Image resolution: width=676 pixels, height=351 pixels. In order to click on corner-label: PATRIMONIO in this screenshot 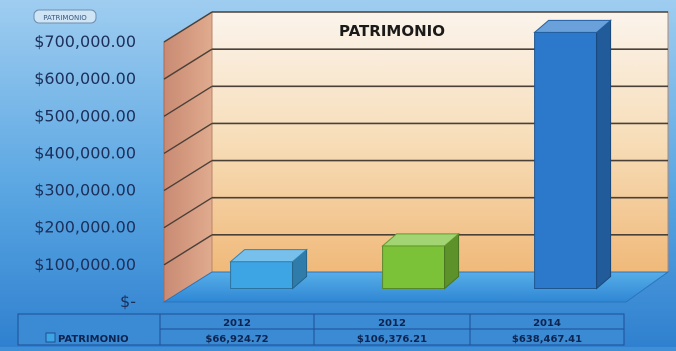, I will do `click(65, 18)`.